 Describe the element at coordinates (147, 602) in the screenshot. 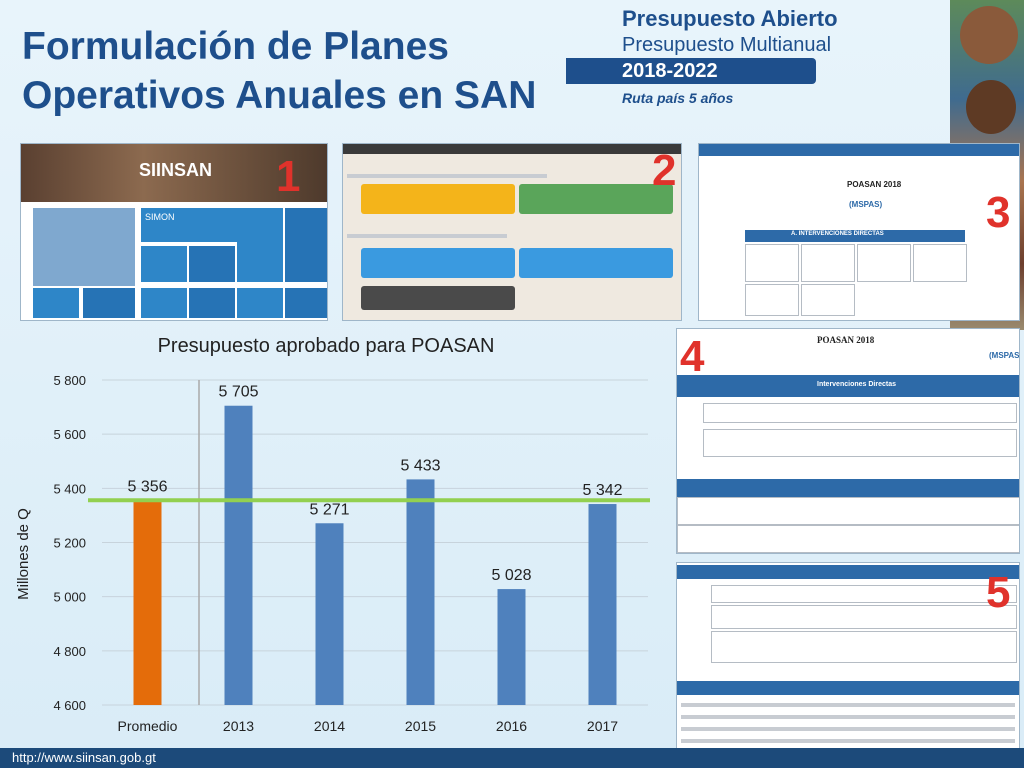

I see `bar-average` at that location.